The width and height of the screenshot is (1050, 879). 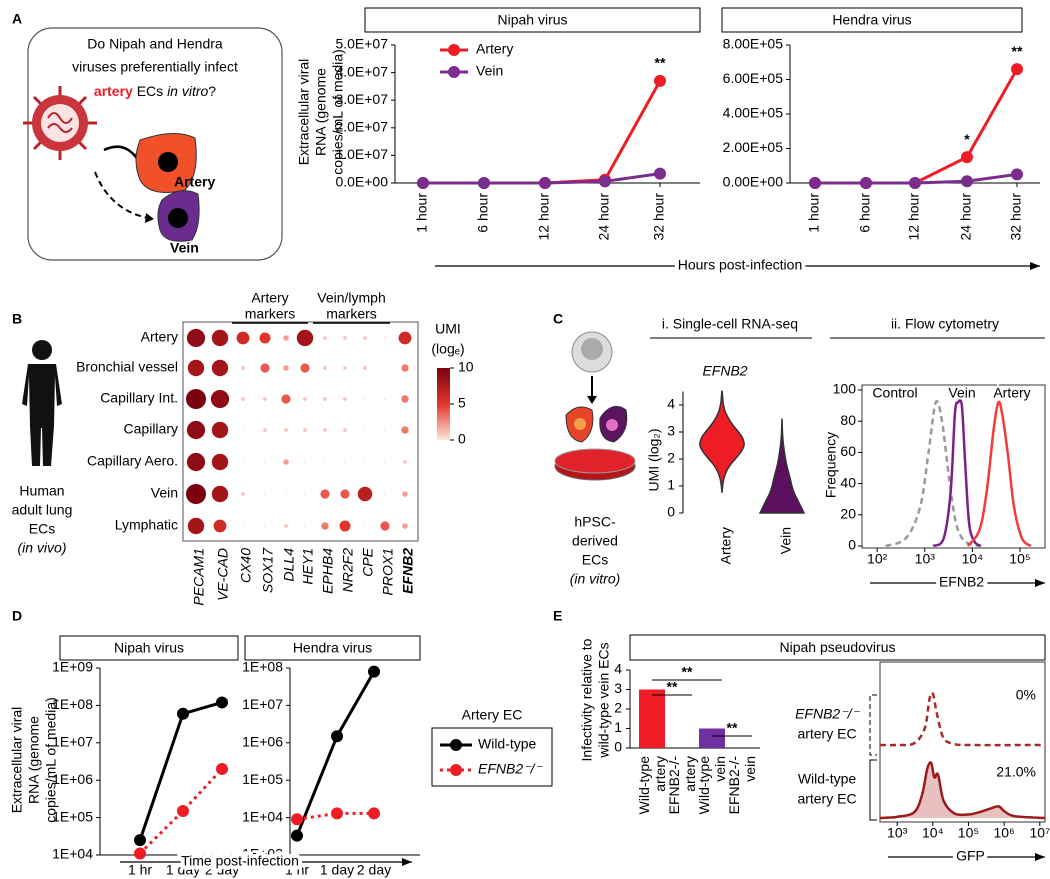 I want to click on x-tick-label: 10⁷, so click(x=1039, y=833).